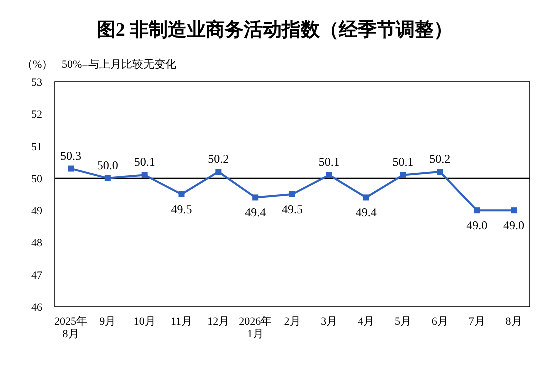  What do you see at coordinates (145, 322) in the screenshot?
I see `x-tick-label: 10月` at bounding box center [145, 322].